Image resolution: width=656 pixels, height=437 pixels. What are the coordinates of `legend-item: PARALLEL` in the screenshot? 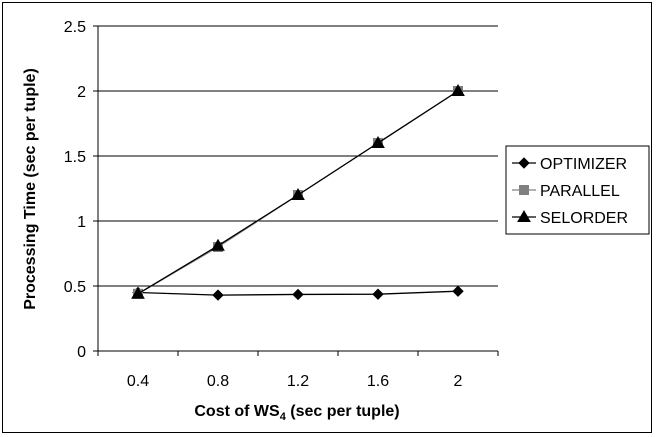 It's located at (566, 191).